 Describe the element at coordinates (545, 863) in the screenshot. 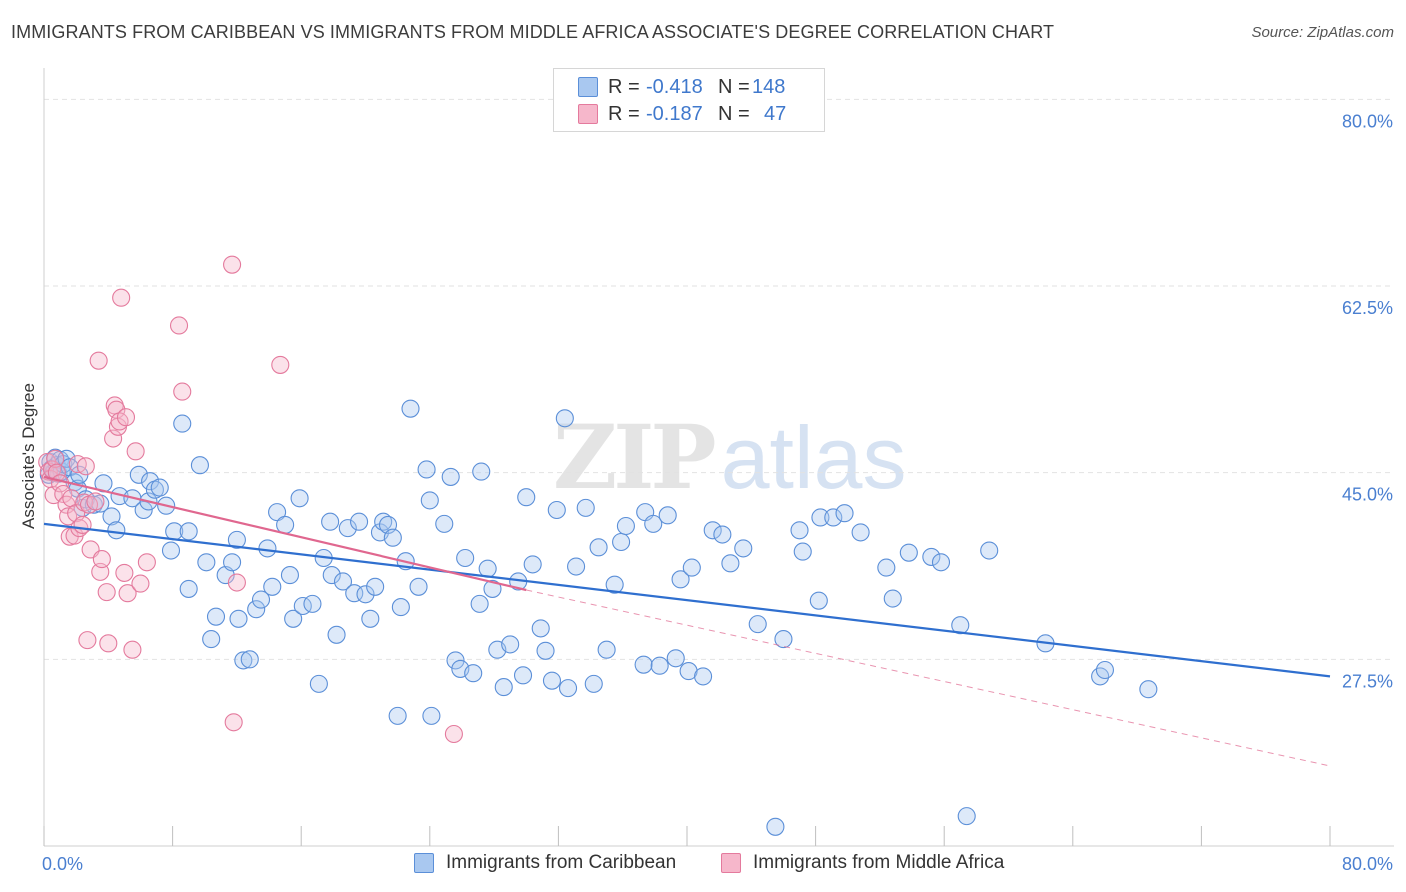

I see `legend-item-caribbean: Immigrants from Caribbean` at that location.